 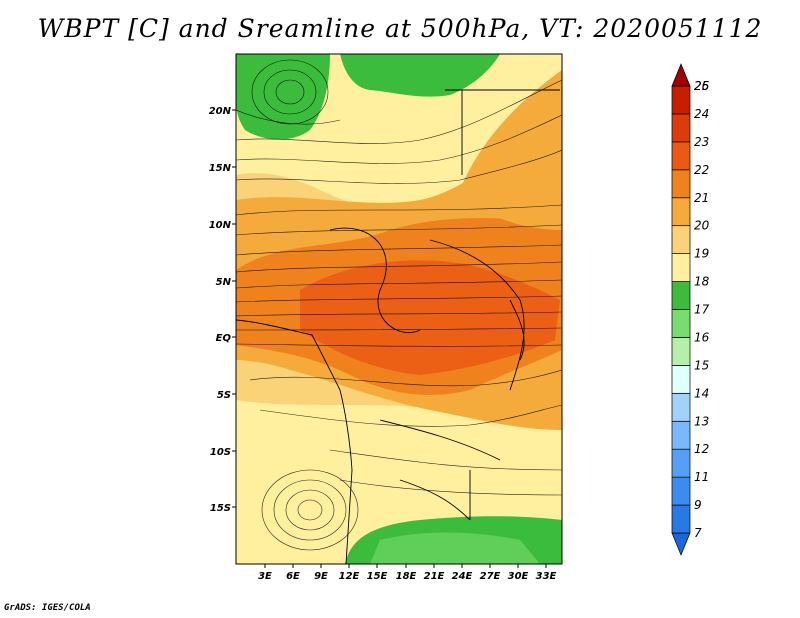 I want to click on colorbar-label: 13, so click(x=701, y=421).